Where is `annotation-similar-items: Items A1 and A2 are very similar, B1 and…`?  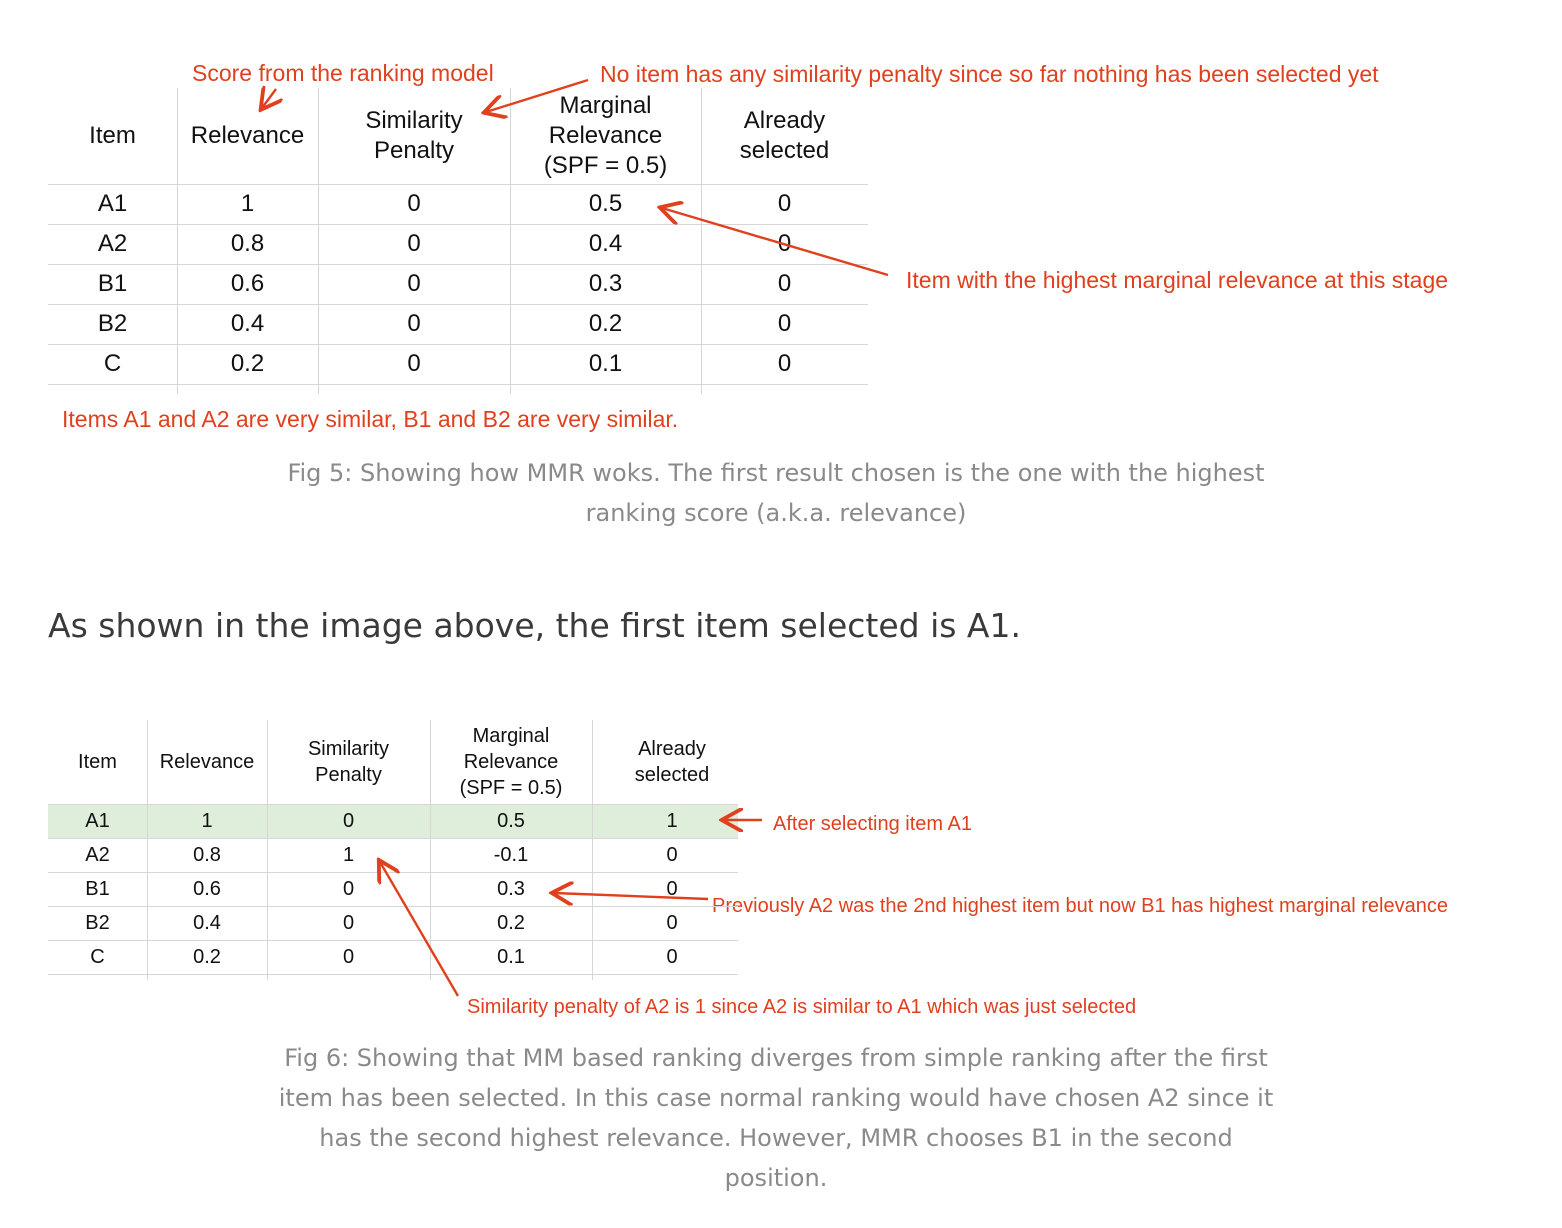 annotation-similar-items: Items A1 and A2 are very similar, B1 and… is located at coordinates (370, 419).